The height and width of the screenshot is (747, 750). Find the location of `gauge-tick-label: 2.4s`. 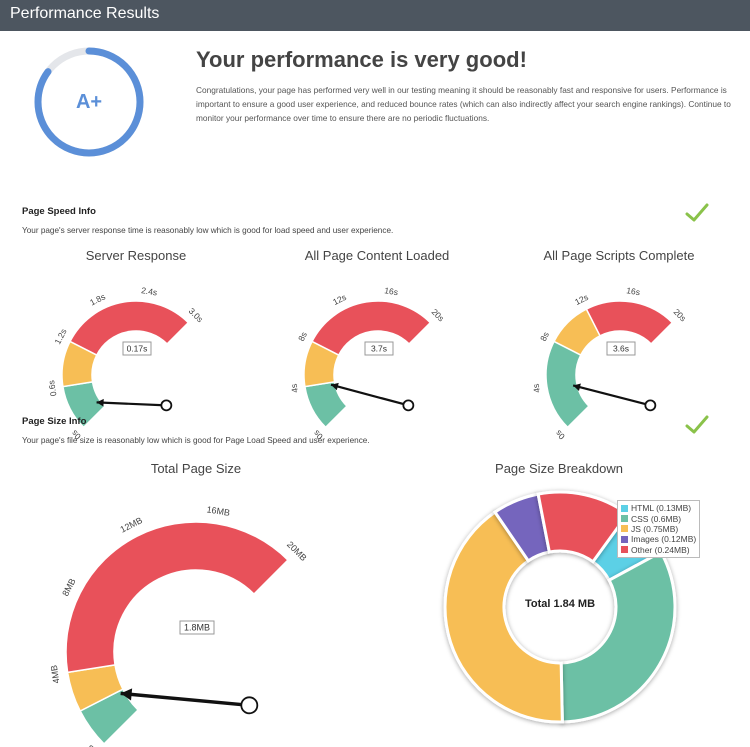

gauge-tick-label: 2.4s is located at coordinates (149, 291).